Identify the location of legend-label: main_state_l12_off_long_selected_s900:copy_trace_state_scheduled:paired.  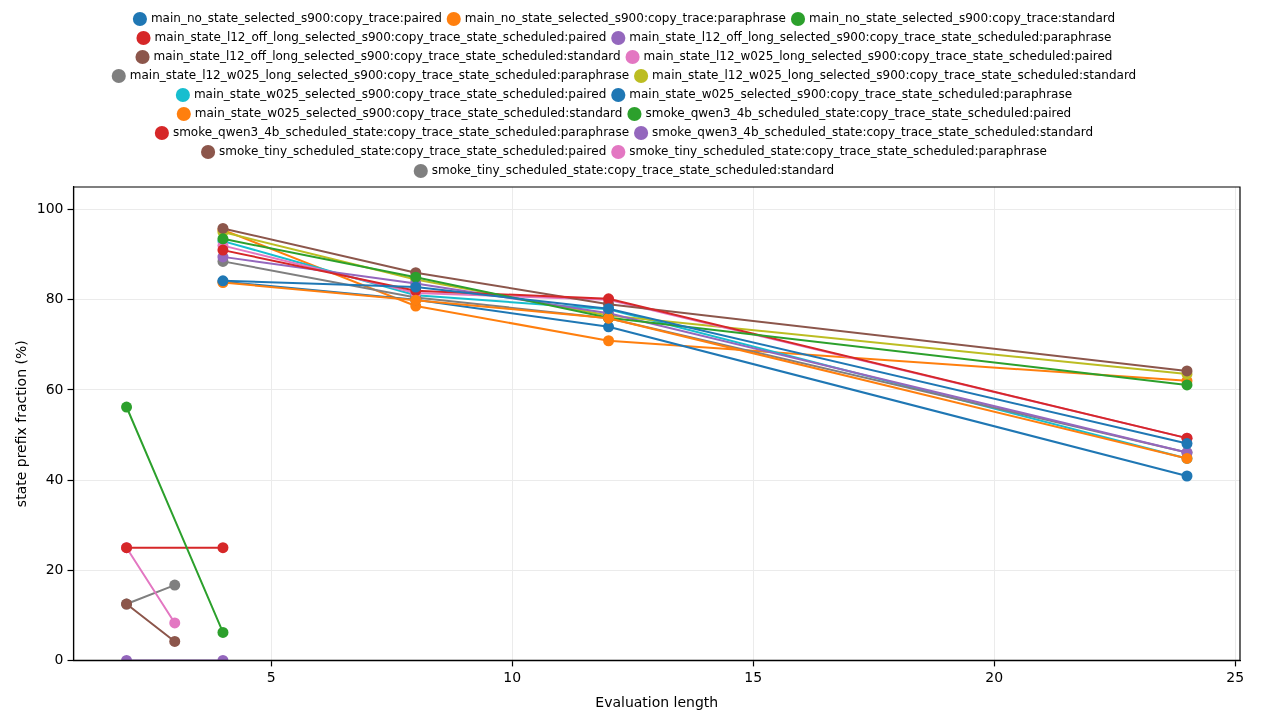
(380, 37).